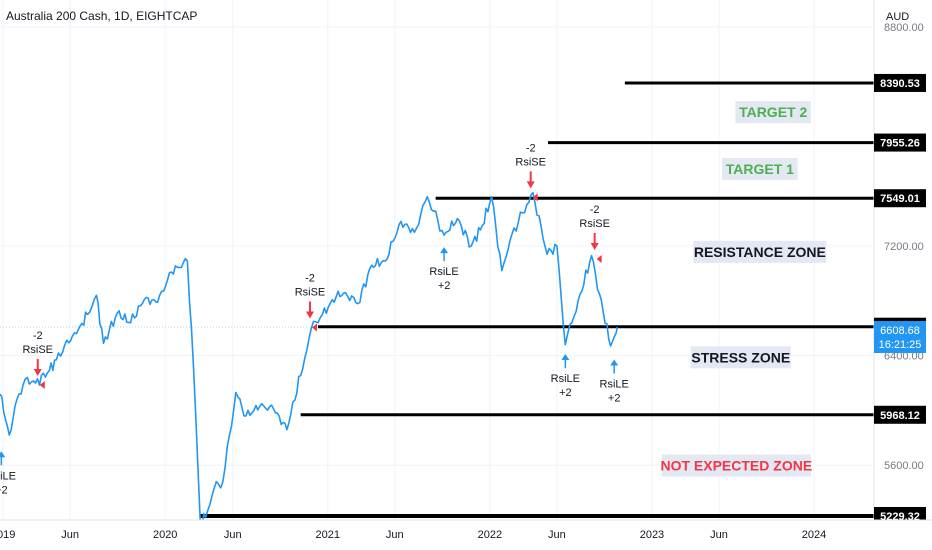  What do you see at coordinates (897, 17) in the screenshot?
I see `currency-label: AUD` at bounding box center [897, 17].